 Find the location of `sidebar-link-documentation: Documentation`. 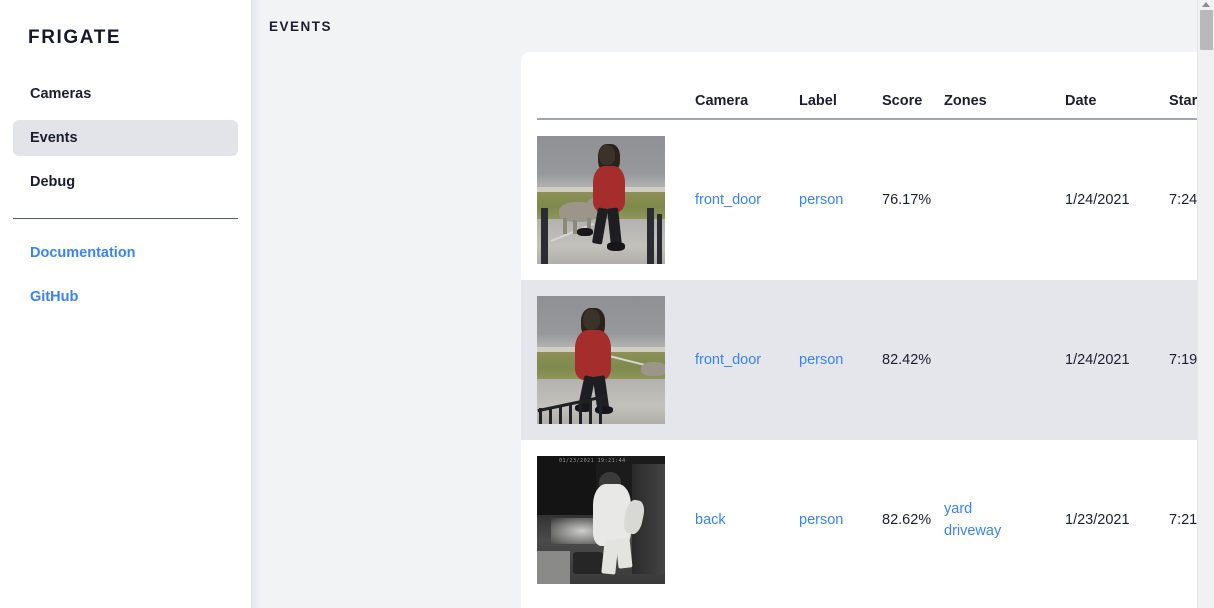

sidebar-link-documentation: Documentation is located at coordinates (125, 253).